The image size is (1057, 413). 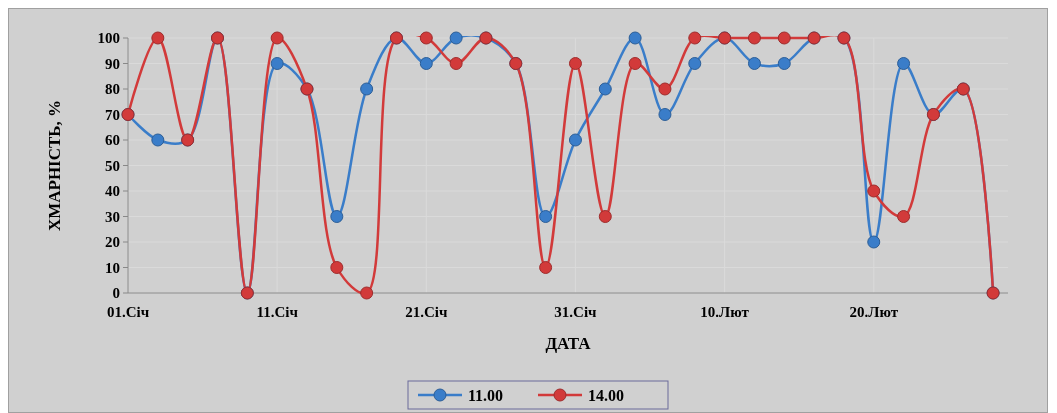 I want to click on y-tick-label: 90, so click(x=112, y=63).